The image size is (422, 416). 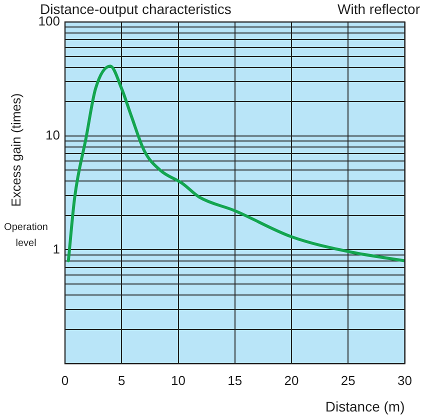 What do you see at coordinates (365, 406) in the screenshot?
I see `x-axis-title: Distance (m)` at bounding box center [365, 406].